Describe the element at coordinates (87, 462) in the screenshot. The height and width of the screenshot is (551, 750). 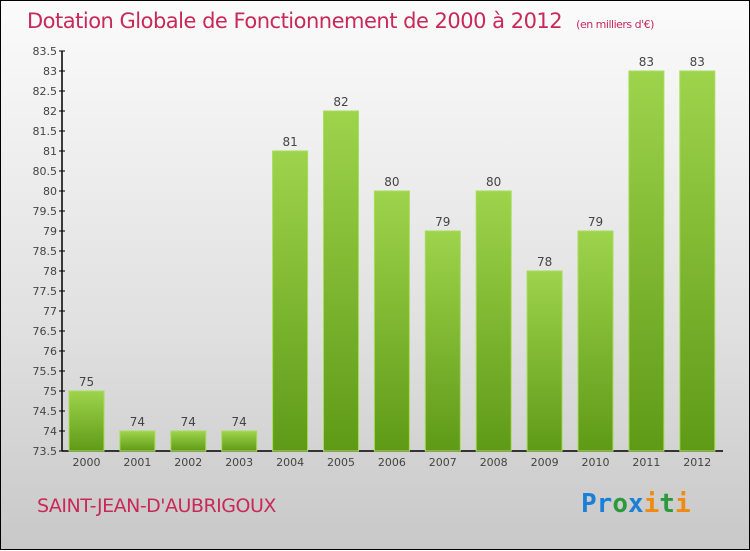
I see `x-tick-label: 2000` at that location.